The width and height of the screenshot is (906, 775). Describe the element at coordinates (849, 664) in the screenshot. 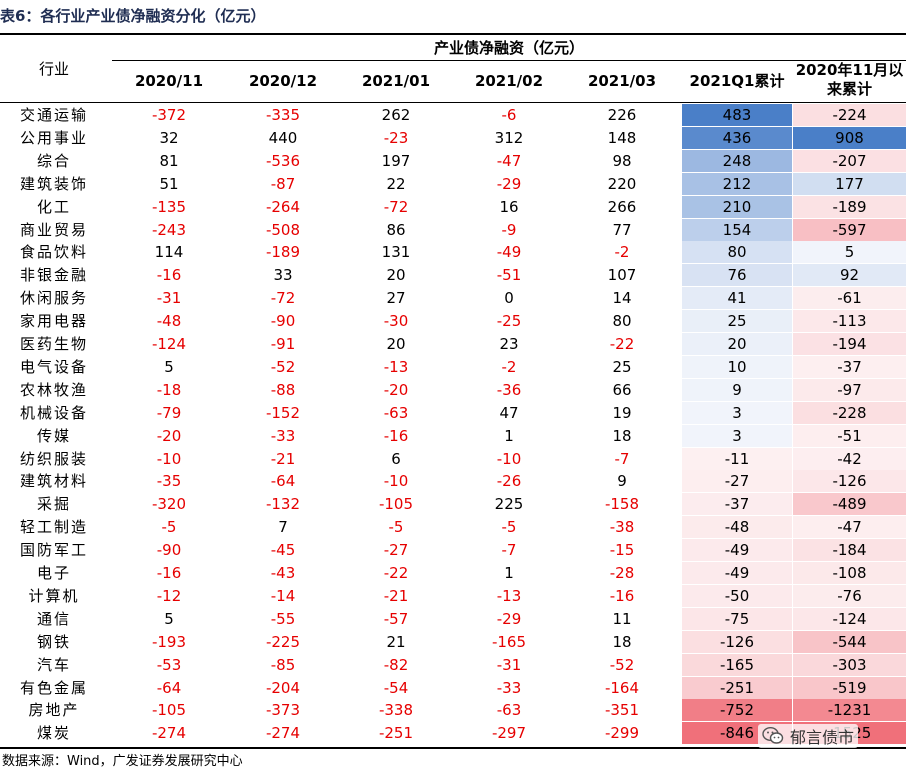

I see `value-cell: -303` at that location.